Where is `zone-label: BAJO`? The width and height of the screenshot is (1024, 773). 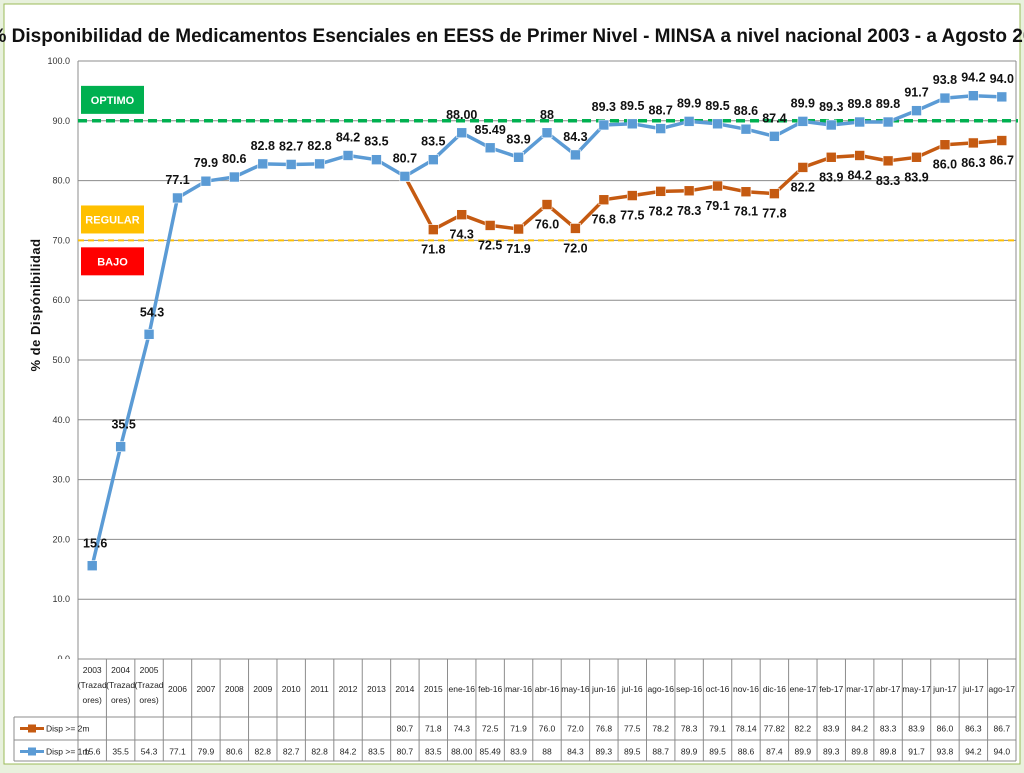 zone-label: BAJO is located at coordinates (112, 262).